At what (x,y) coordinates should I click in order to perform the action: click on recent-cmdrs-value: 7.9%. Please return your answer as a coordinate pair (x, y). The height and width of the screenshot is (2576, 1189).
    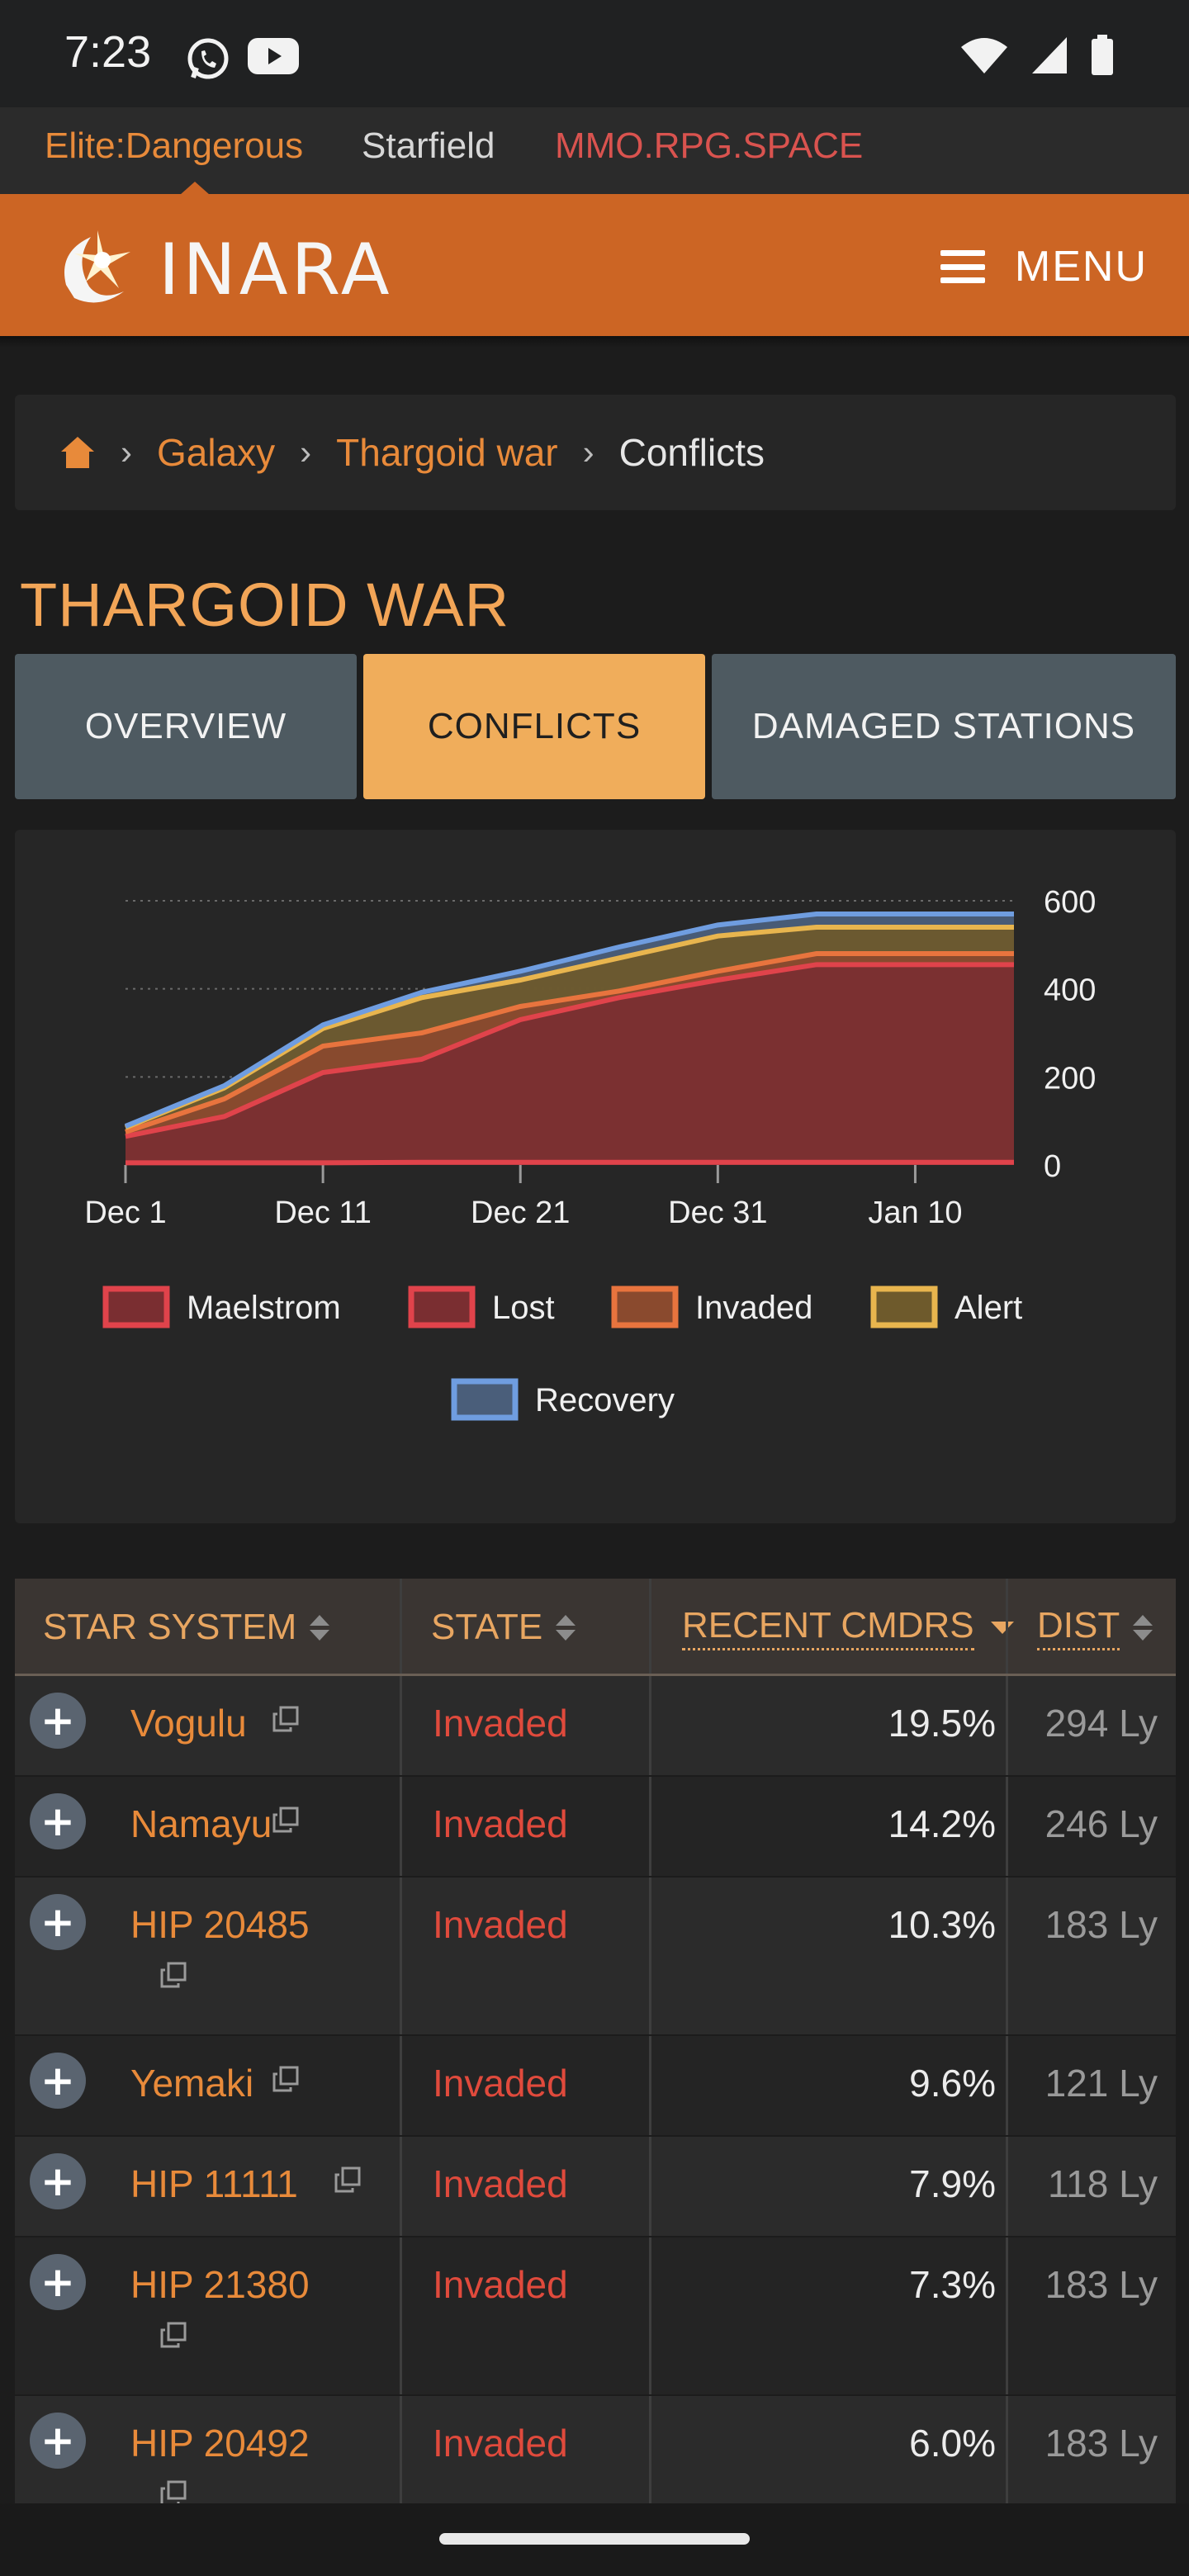
    Looking at the image, I should click on (952, 2183).